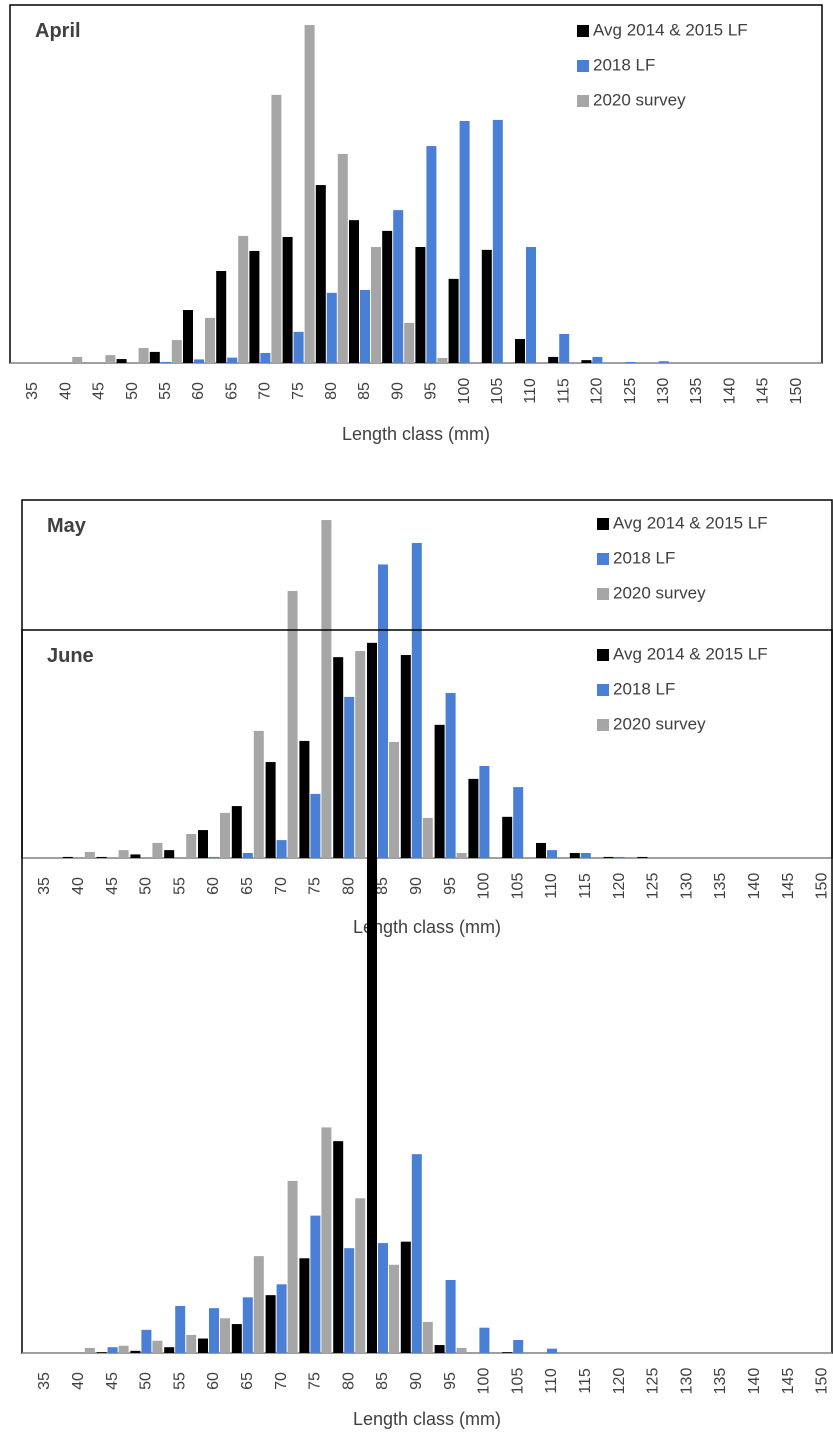 The height and width of the screenshot is (1443, 833). I want to click on x-tick-label: 80, so click(348, 886).